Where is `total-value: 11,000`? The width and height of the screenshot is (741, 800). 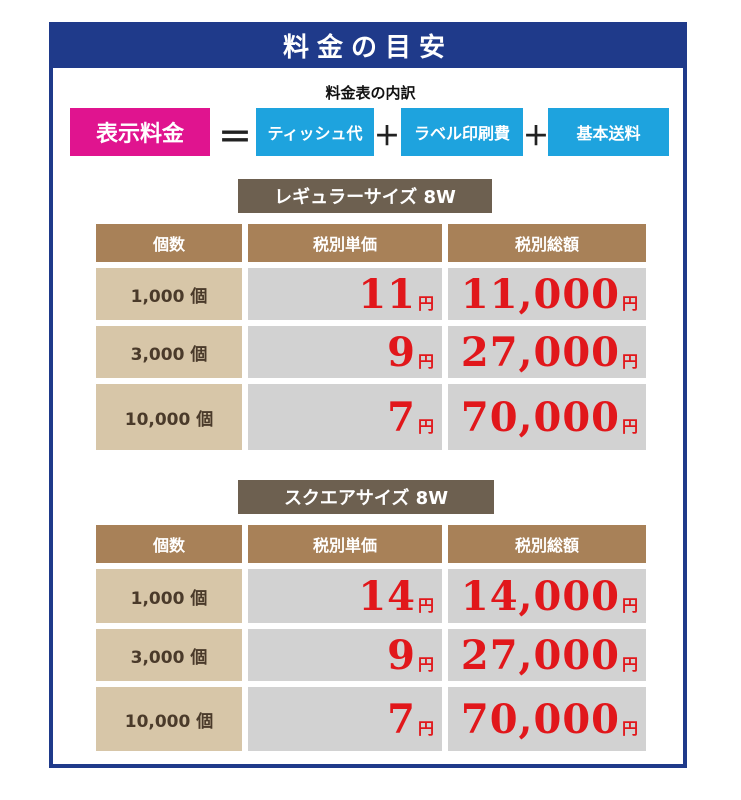
total-value: 11,000 is located at coordinates (540, 294).